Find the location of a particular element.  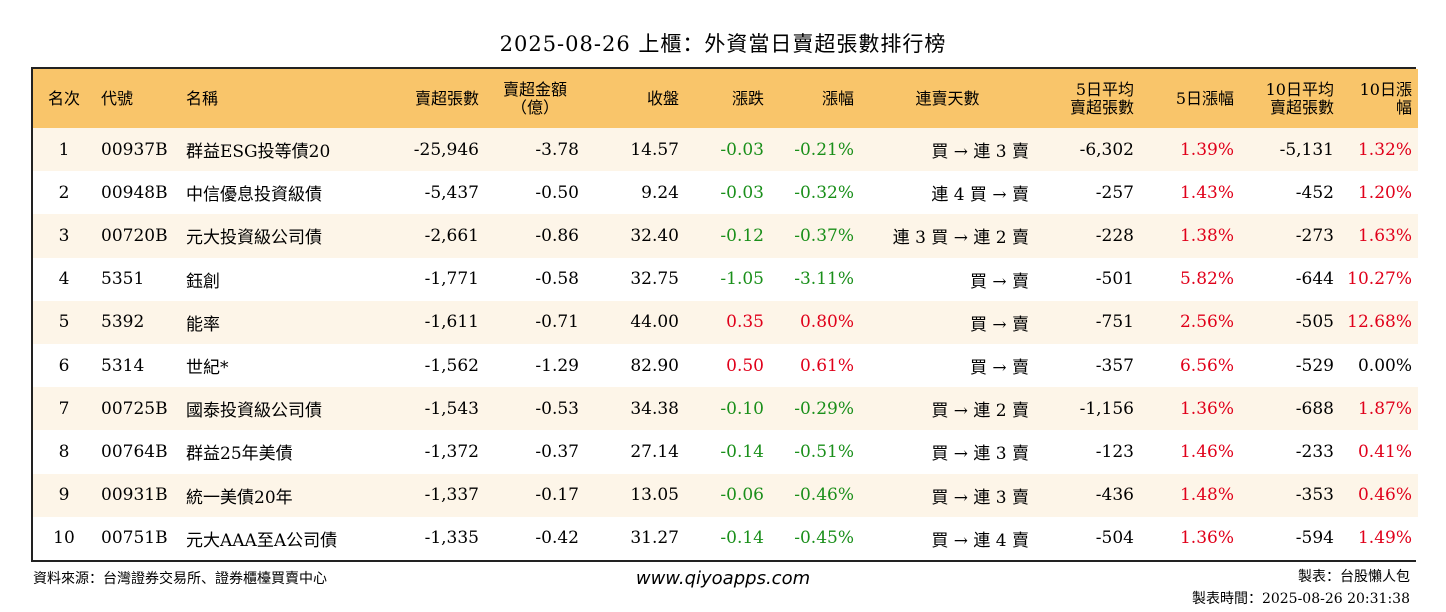

header-pct10: 10日漲幅 is located at coordinates (1385, 98).